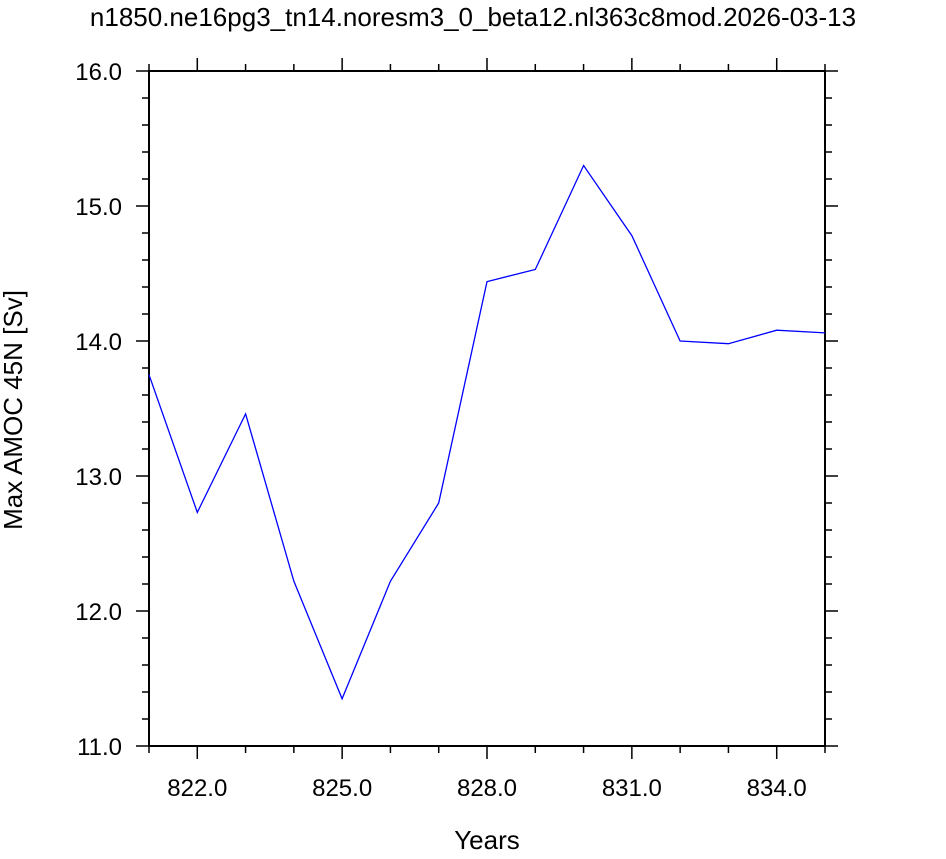  I want to click on y-tick-label: 13.0, so click(98, 477).